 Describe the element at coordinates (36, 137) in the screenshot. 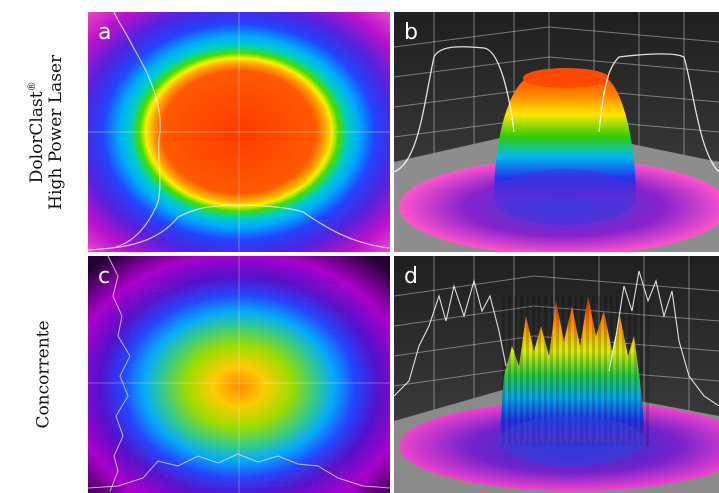

I see `row-label-line1: DolorClast` at that location.